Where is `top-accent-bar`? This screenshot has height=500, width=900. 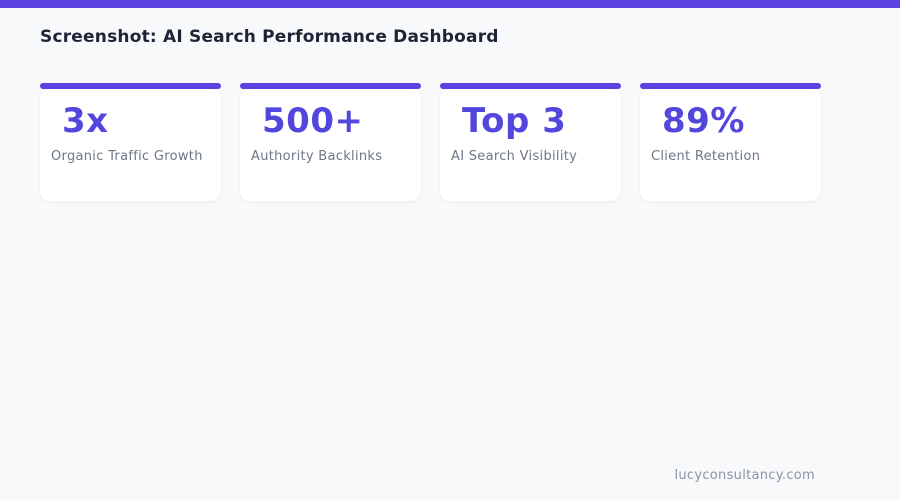 top-accent-bar is located at coordinates (450, 4).